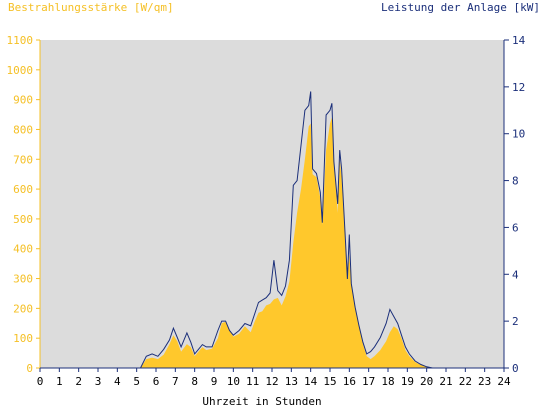 The image size is (544, 408). What do you see at coordinates (23, 100) in the screenshot?
I see `left-tick-label: 900` at bounding box center [23, 100].